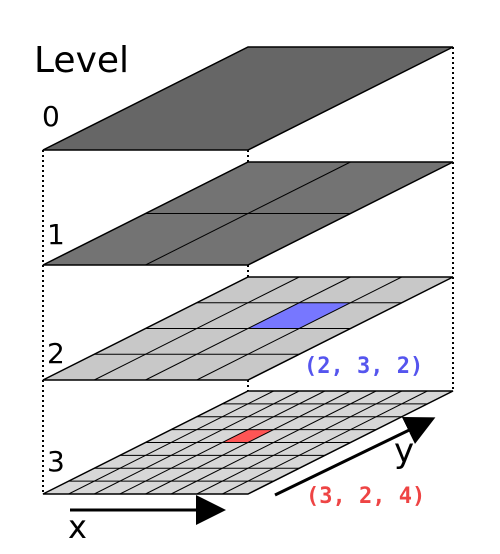  I want to click on level-header: Level, so click(81, 60).